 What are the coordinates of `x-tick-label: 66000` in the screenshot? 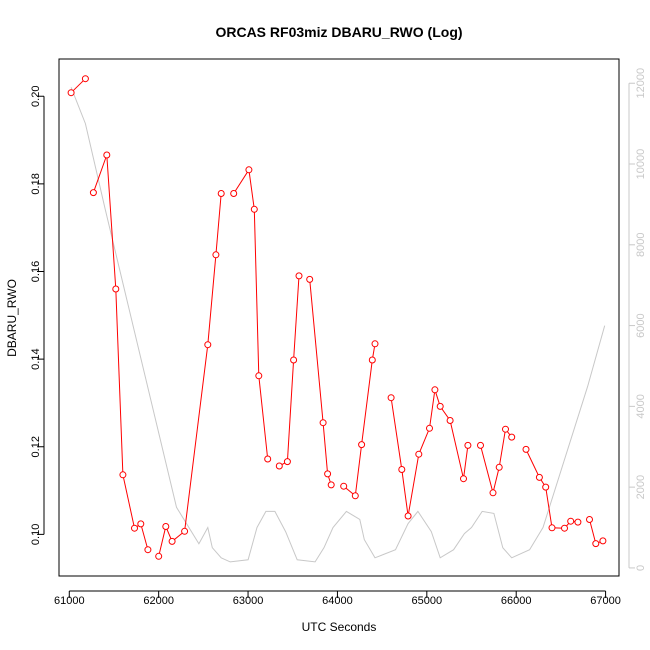 It's located at (516, 601).